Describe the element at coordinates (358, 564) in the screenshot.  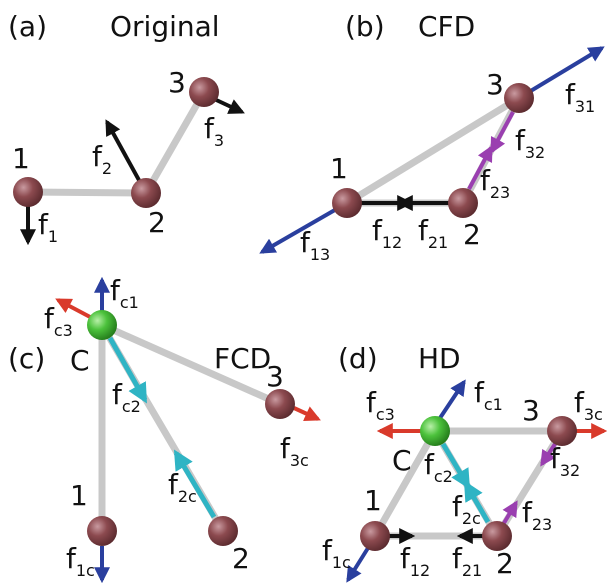
I see `force-arrow-f1c` at that location.